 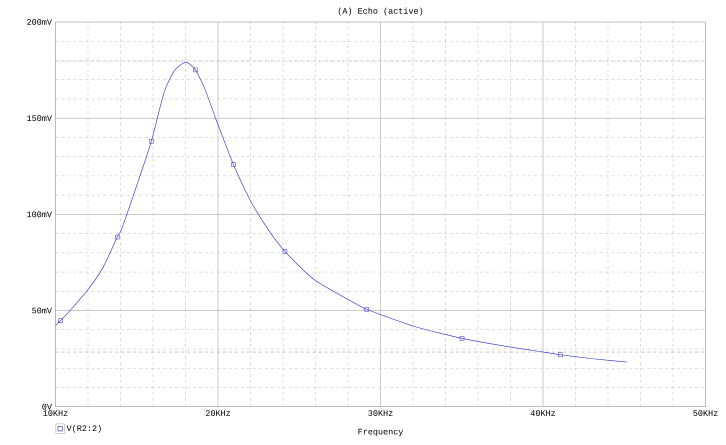 What do you see at coordinates (39, 118) in the screenshot?
I see `y-tick-label: 150mV` at bounding box center [39, 118].